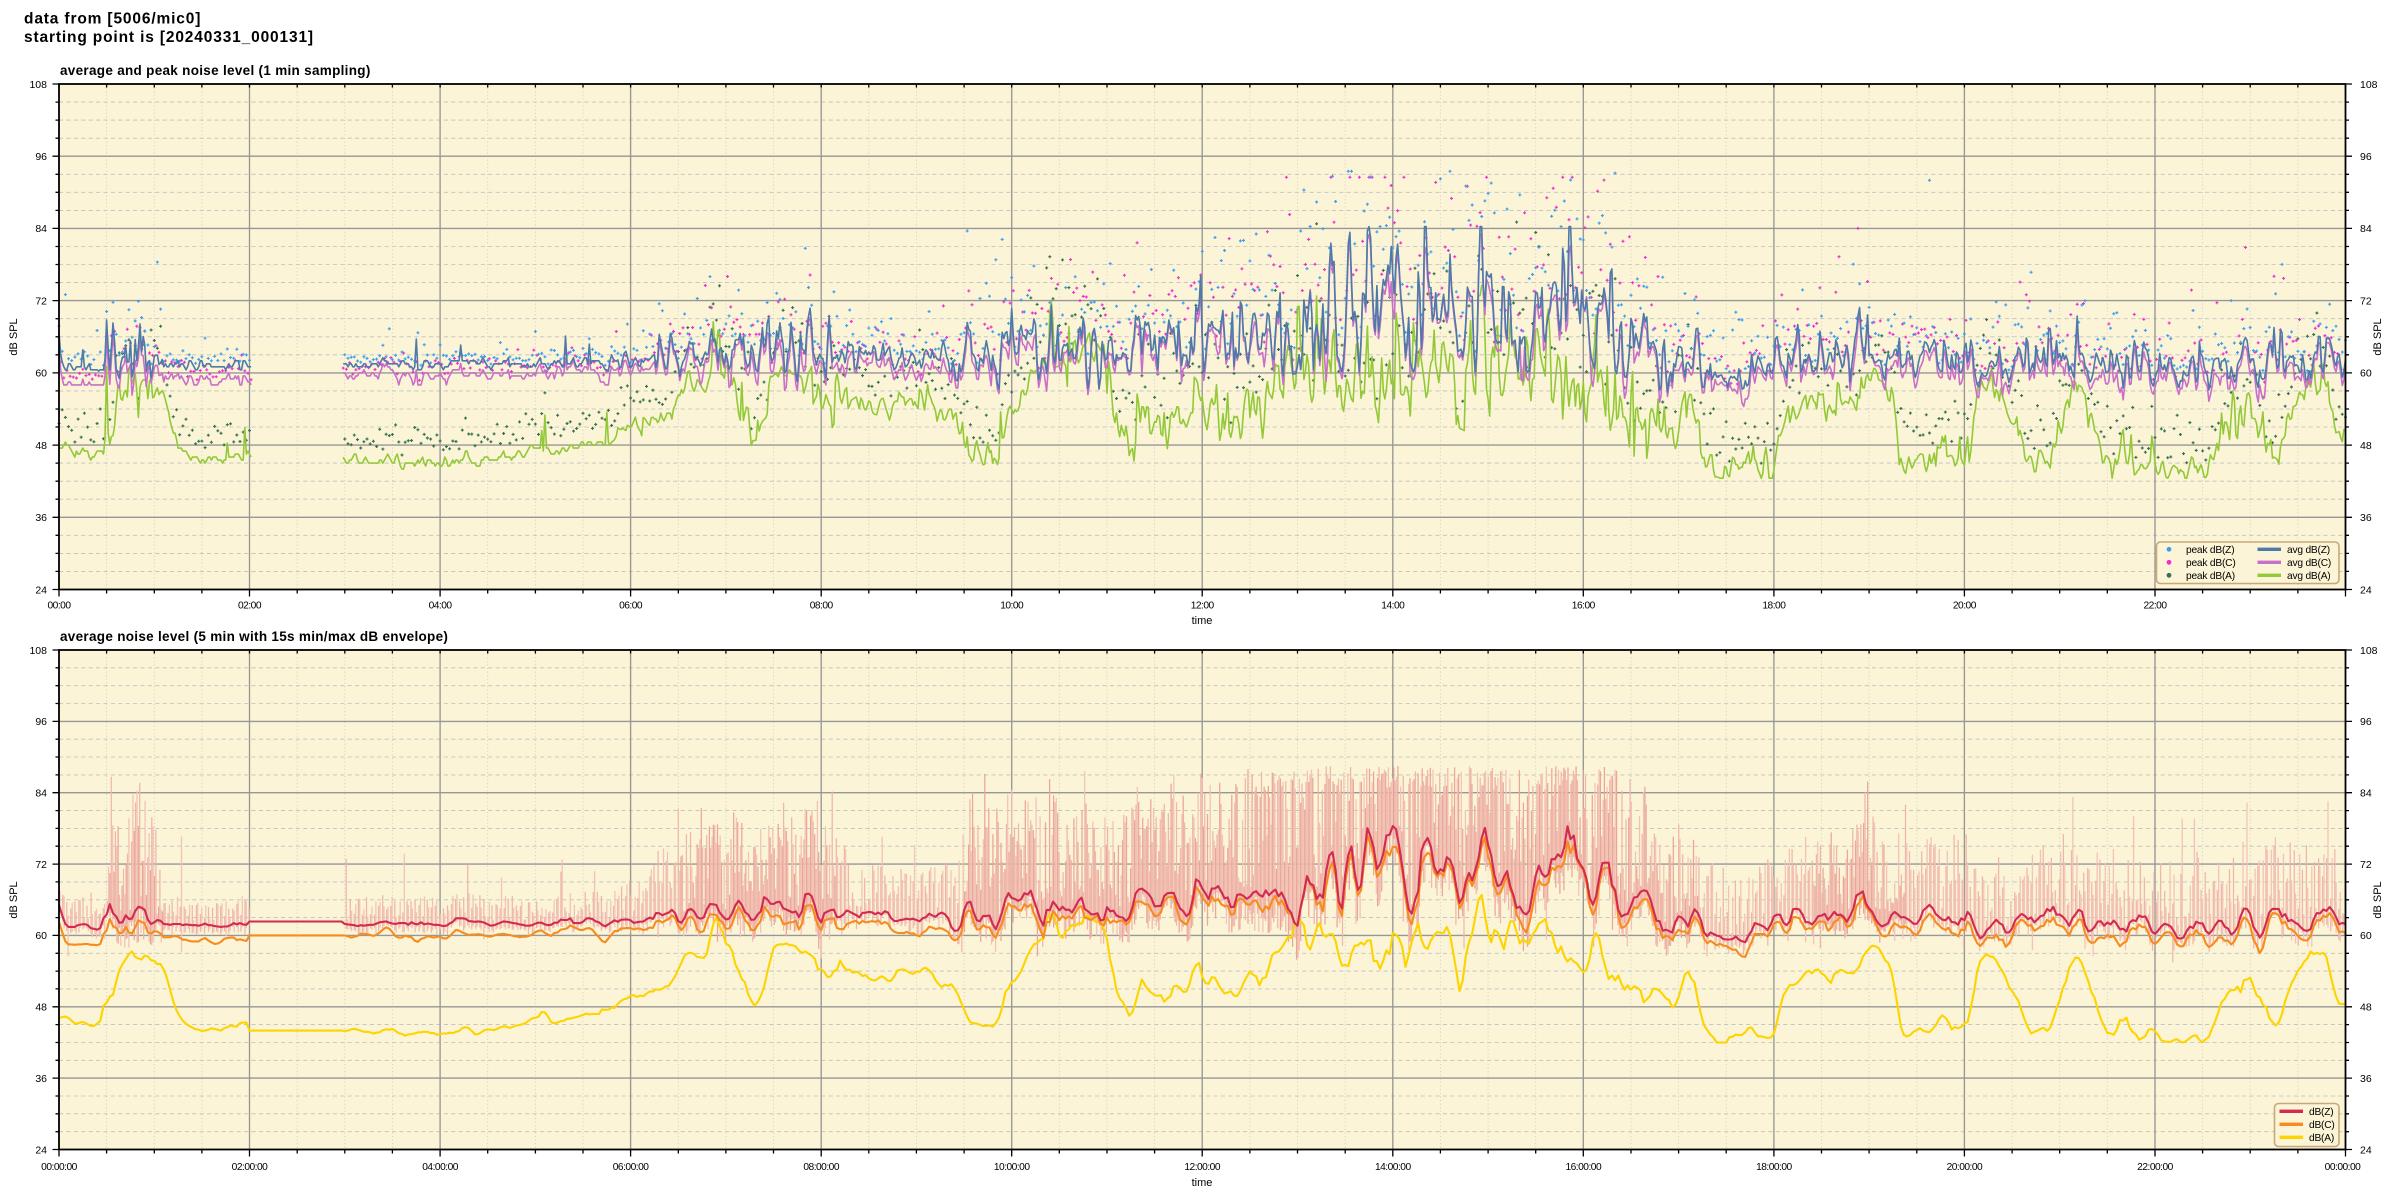 This screenshot has width=2400, height=1200. Describe the element at coordinates (1393, 606) in the screenshot. I see `svg-text: 14:00` at that location.